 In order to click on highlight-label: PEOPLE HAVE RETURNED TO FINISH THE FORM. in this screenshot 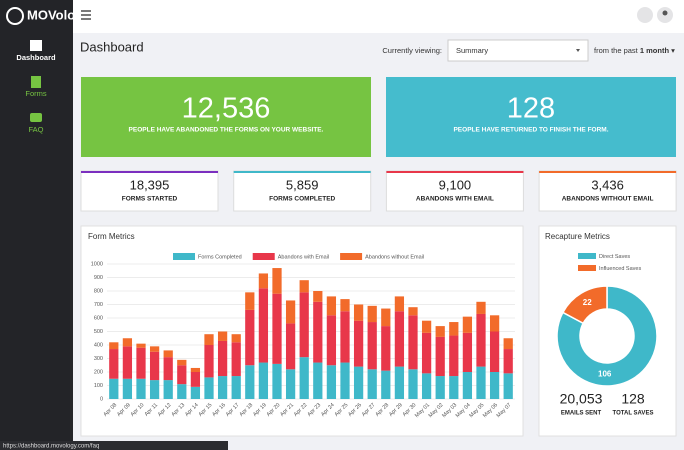, I will do `click(530, 130)`.